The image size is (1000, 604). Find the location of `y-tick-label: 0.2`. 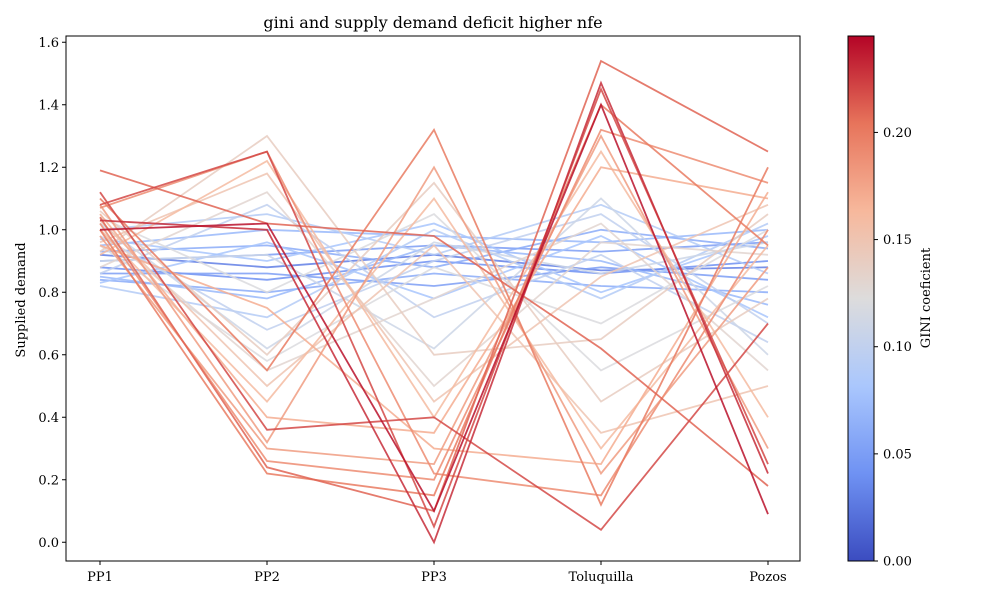

y-tick-label: 0.2 is located at coordinates (48, 480).